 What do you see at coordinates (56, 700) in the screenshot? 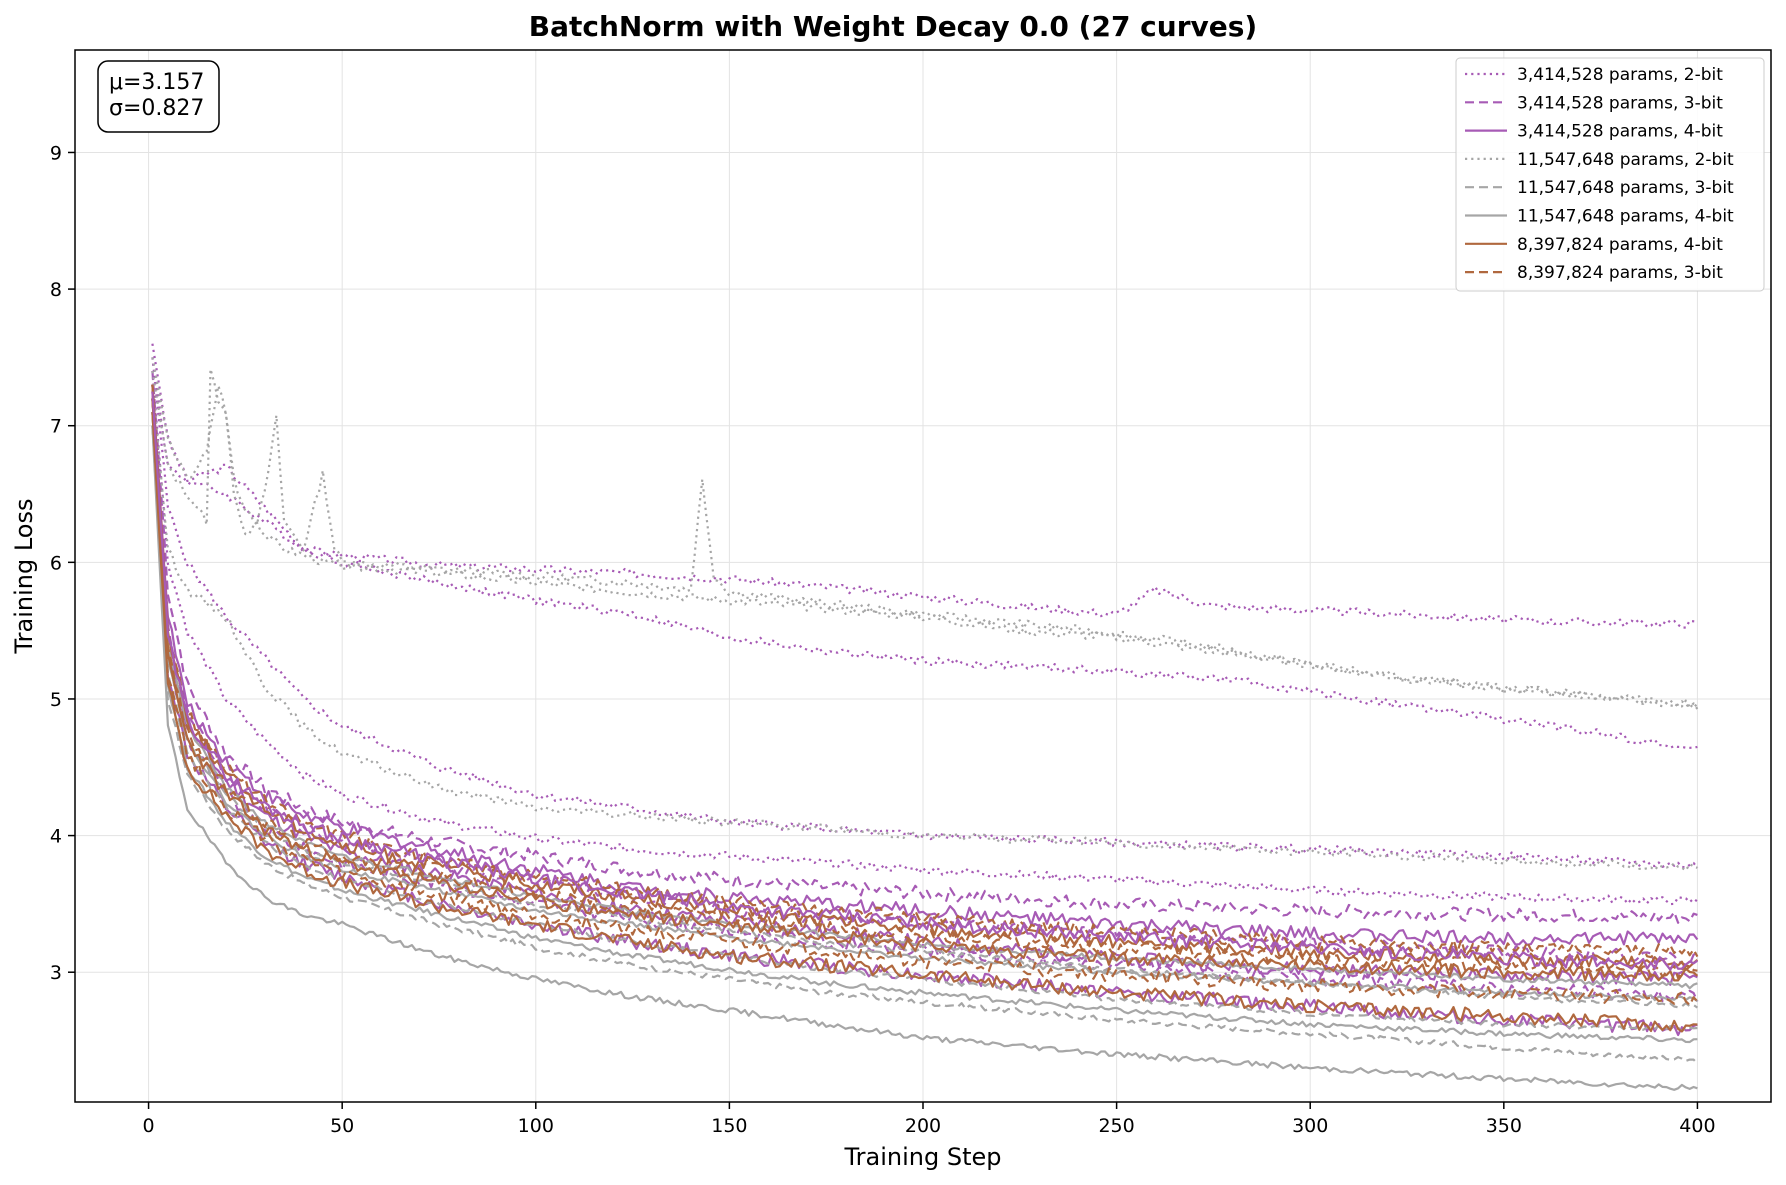
I see `y-tick-label: 5` at bounding box center [56, 700].